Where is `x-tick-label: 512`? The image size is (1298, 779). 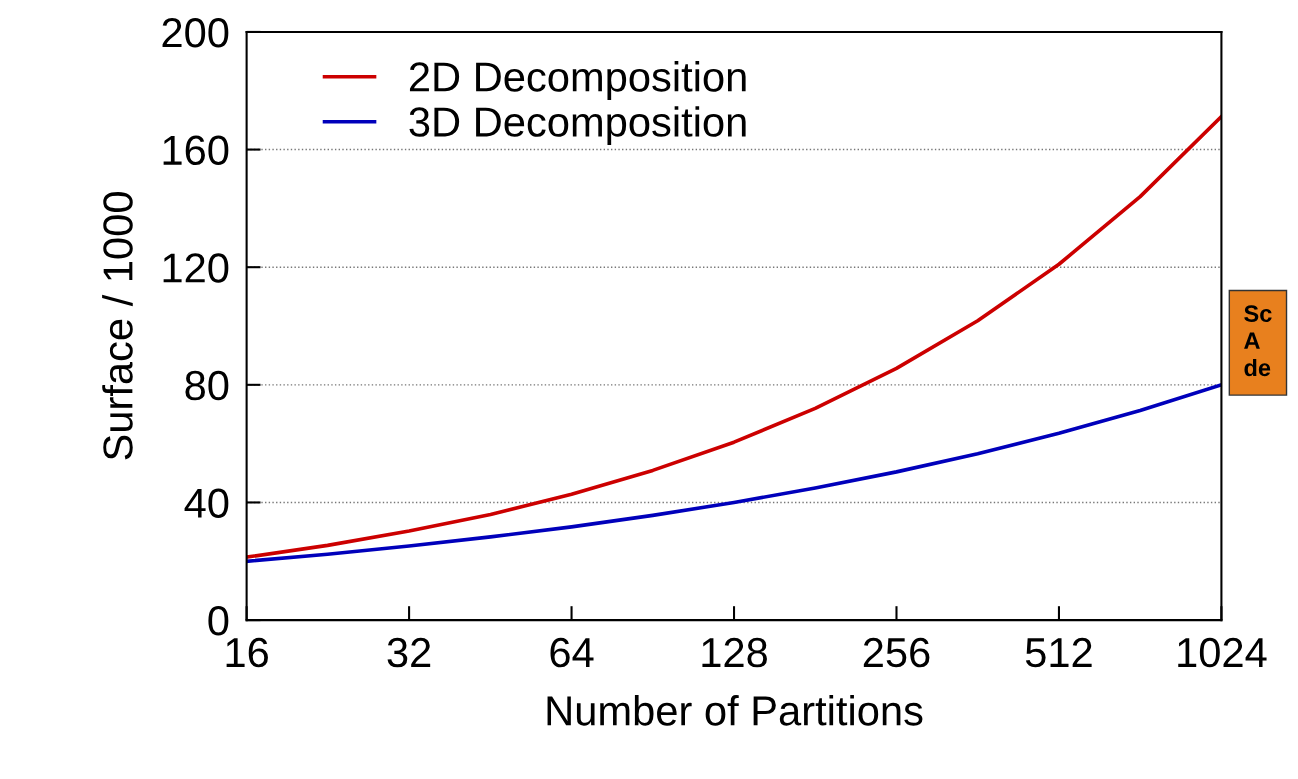
x-tick-label: 512 is located at coordinates (1058, 652).